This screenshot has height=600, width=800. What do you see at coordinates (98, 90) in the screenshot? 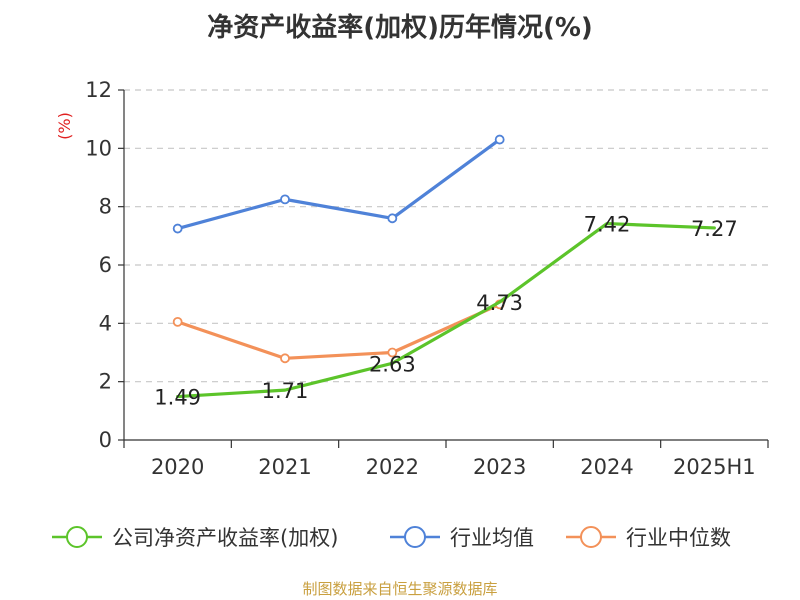
I see `y-tick-label: 12` at bounding box center [98, 90].